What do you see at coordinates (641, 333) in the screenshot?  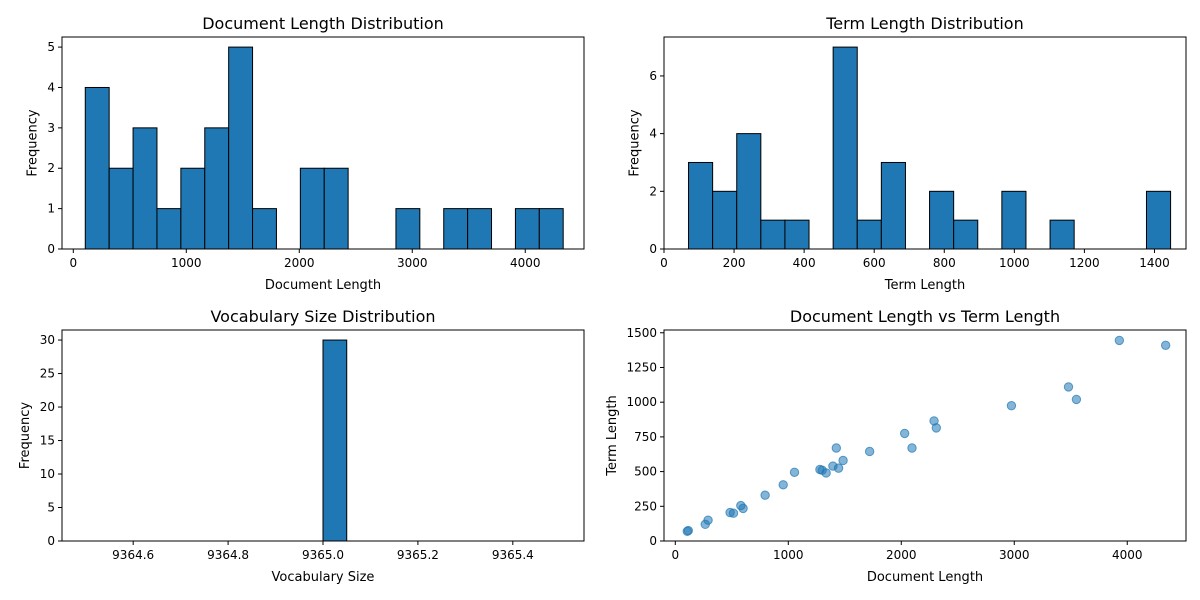 I see `y-tick-label: 1500` at bounding box center [641, 333].